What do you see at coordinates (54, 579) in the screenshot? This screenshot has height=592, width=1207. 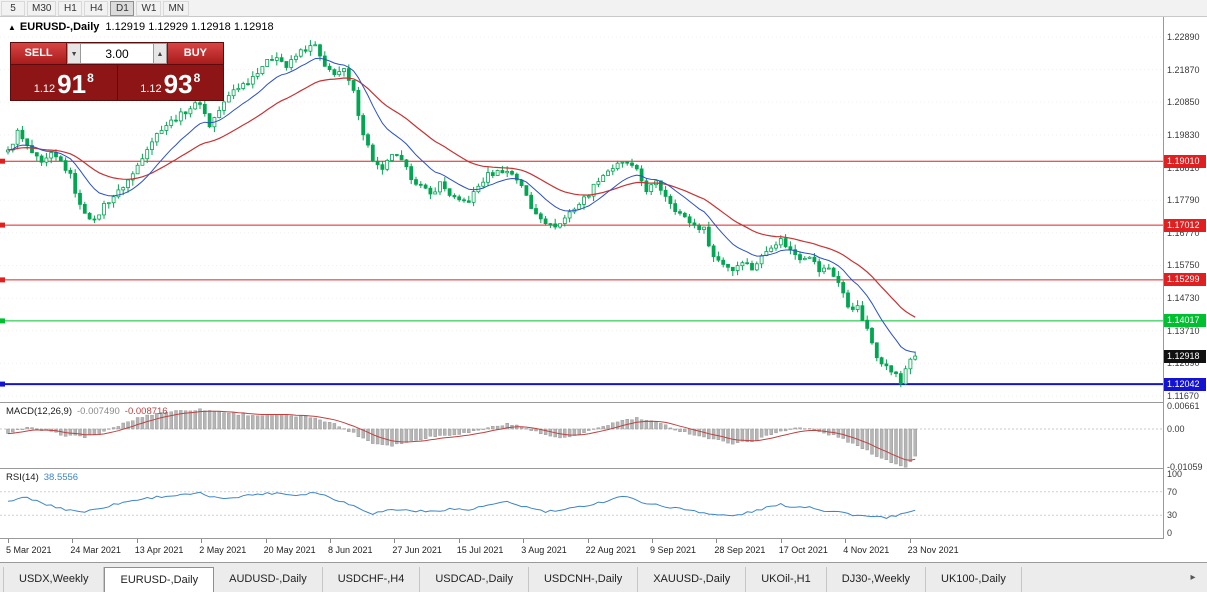 I see `chart-tab-usdx: USDX,Weekly` at bounding box center [54, 579].